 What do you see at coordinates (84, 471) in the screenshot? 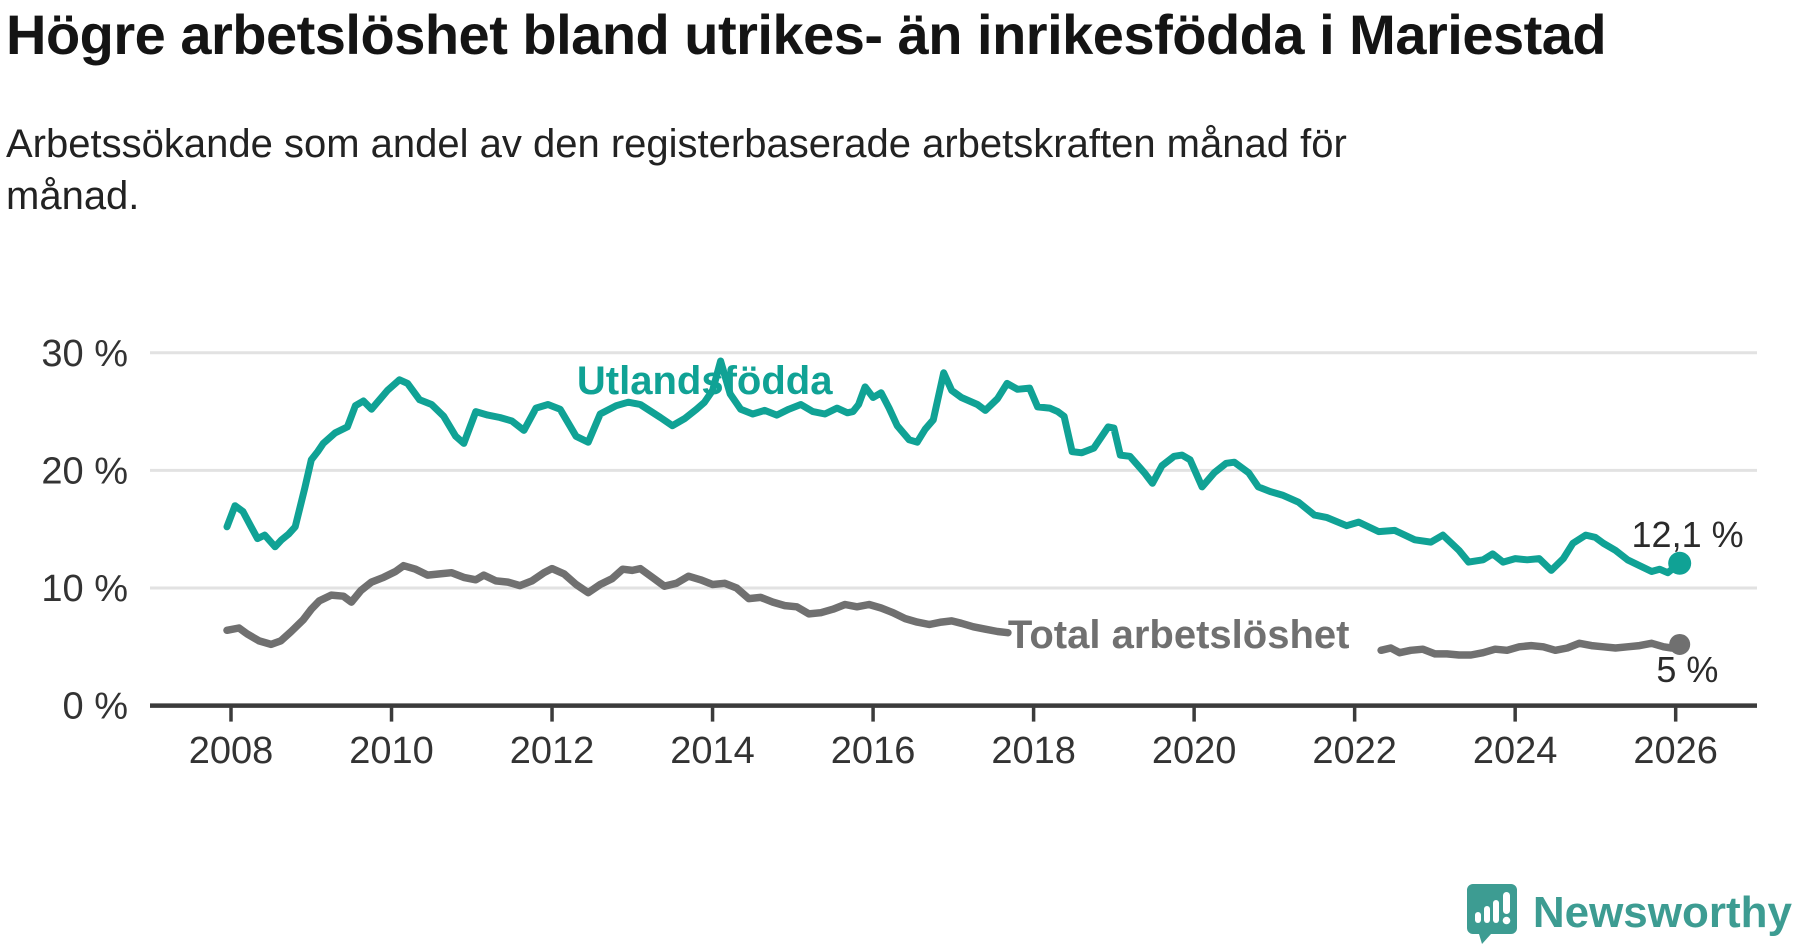
I see `y-tick-label: 20 %` at bounding box center [84, 471].